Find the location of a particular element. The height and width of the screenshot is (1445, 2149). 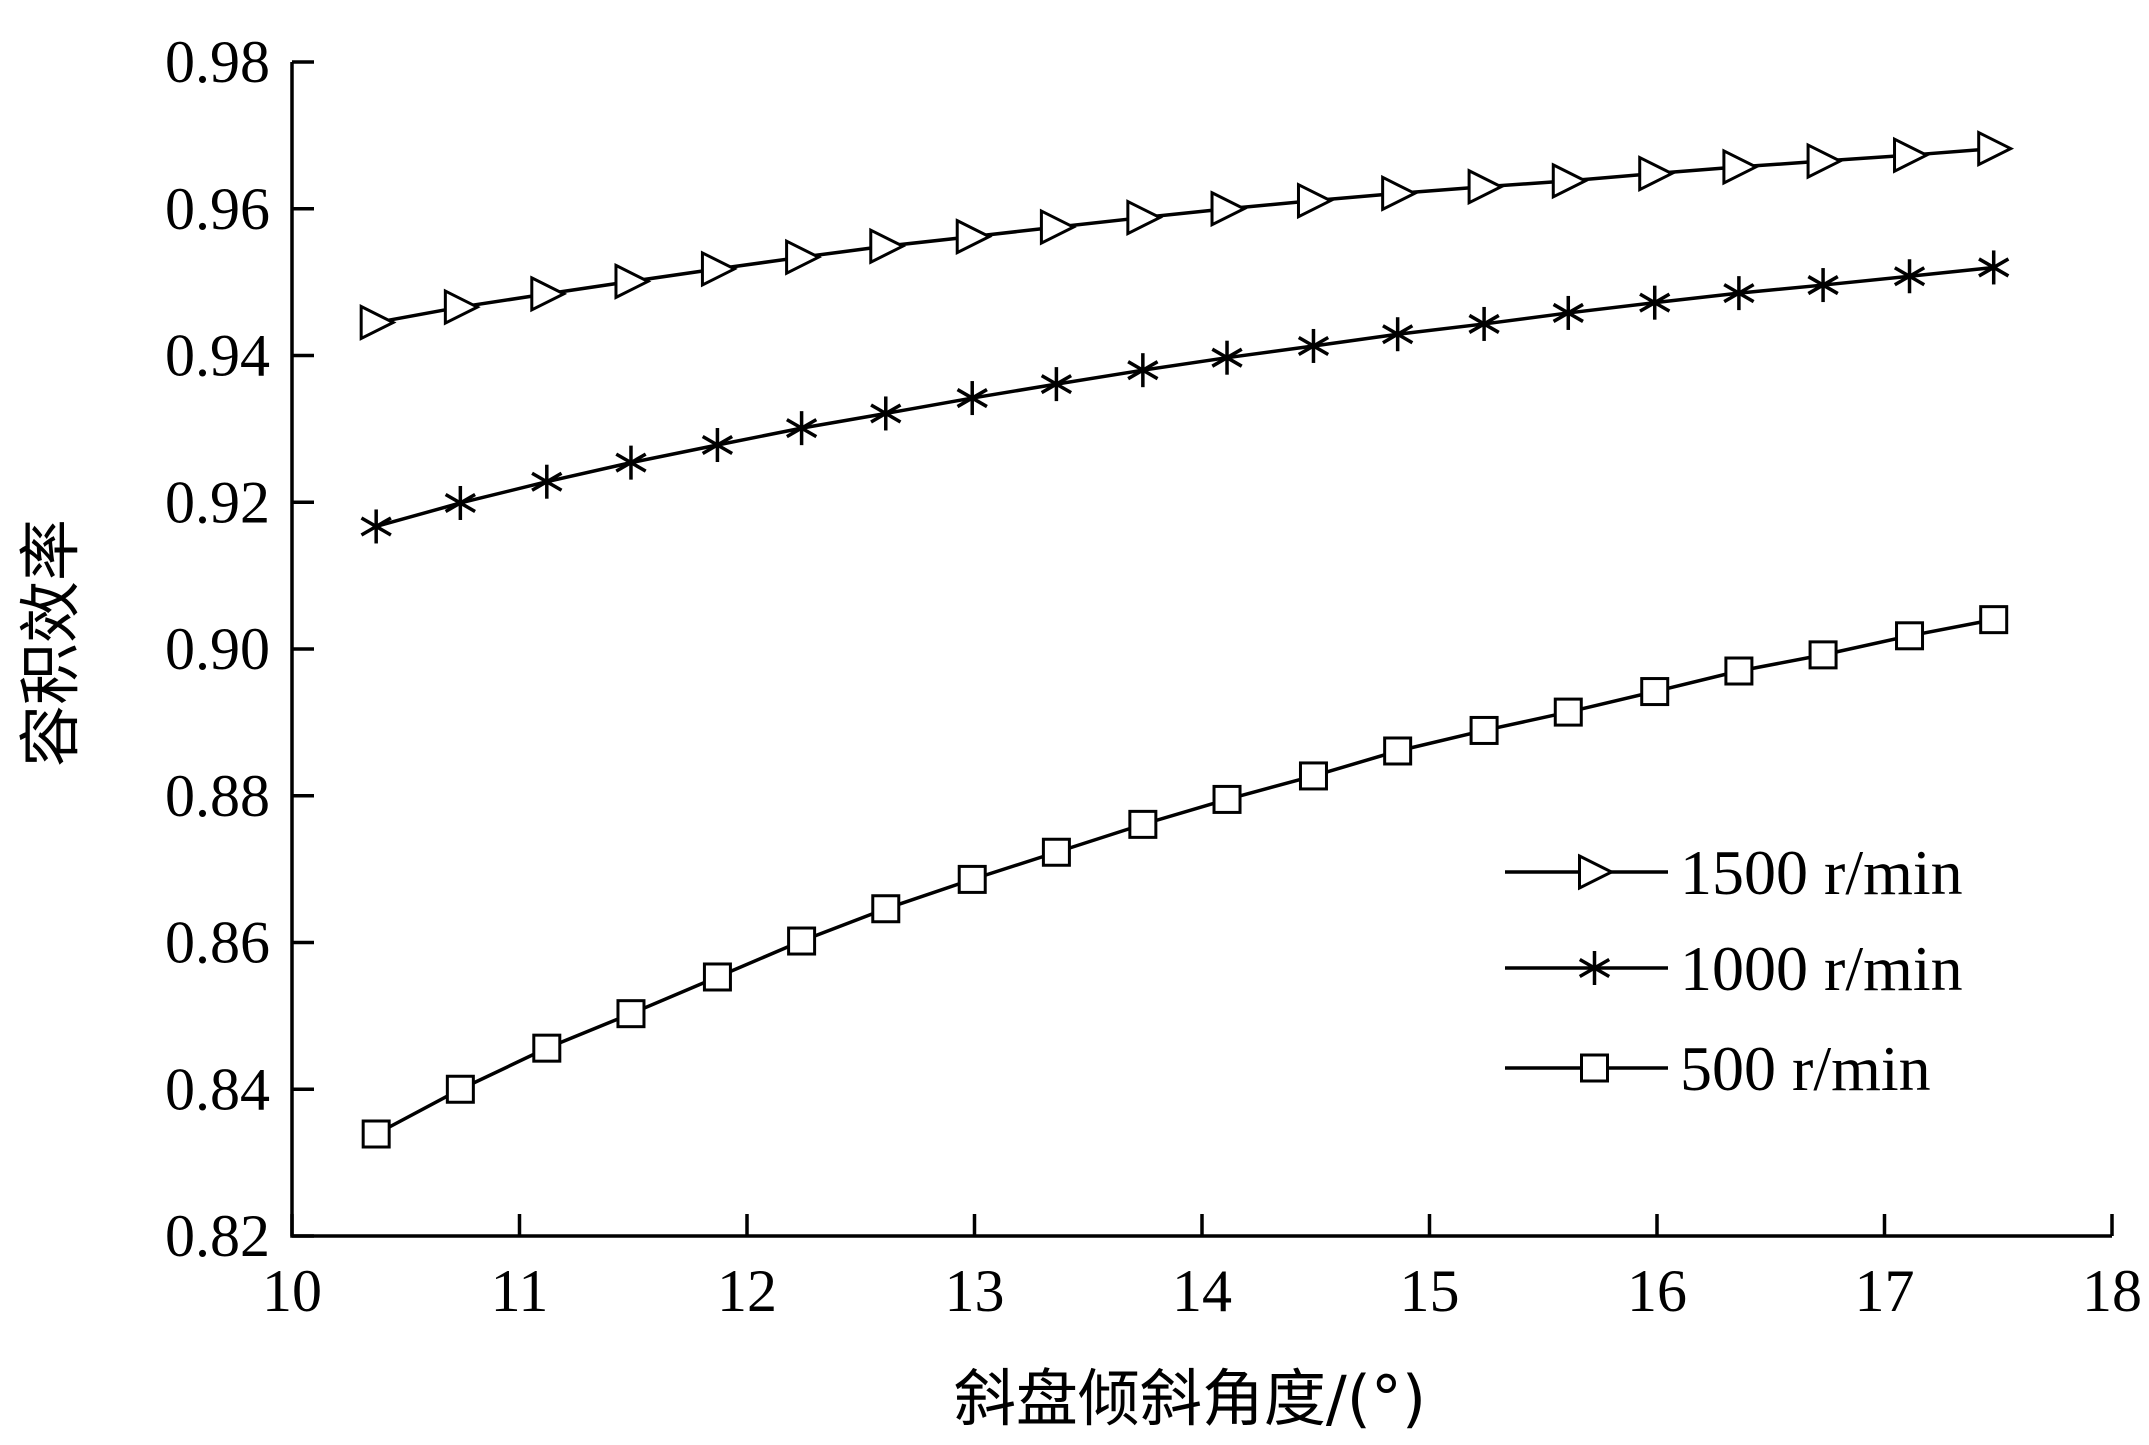

y-tick-label: 0.92 is located at coordinates (217, 502).